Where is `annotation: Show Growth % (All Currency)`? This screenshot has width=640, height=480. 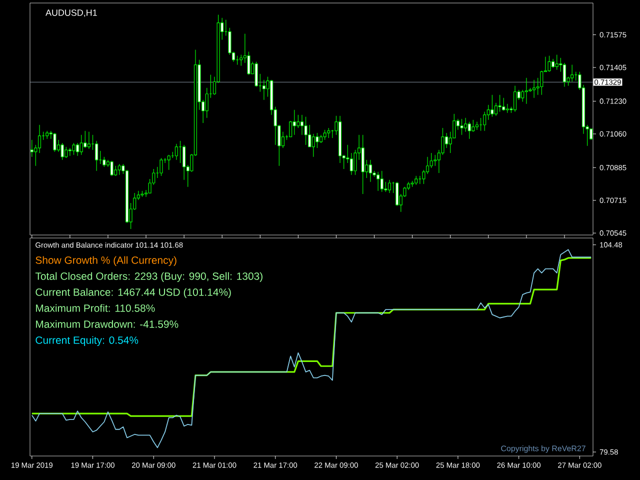
annotation: Show Growth % (All Currency) is located at coordinates (106, 261).